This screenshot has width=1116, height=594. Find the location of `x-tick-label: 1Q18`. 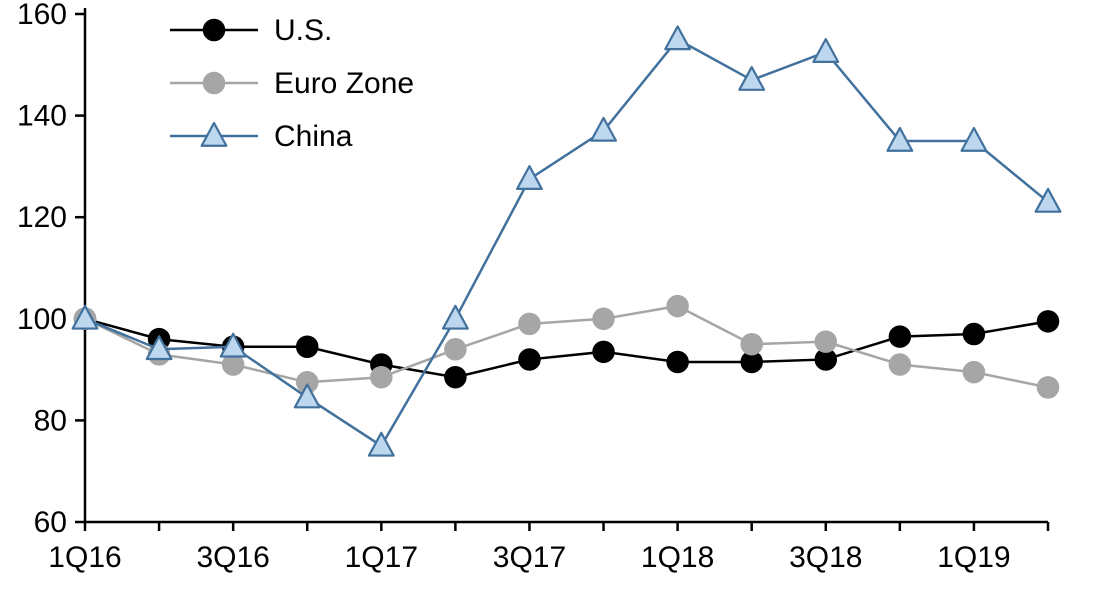

x-tick-label: 1Q18 is located at coordinates (677, 557).